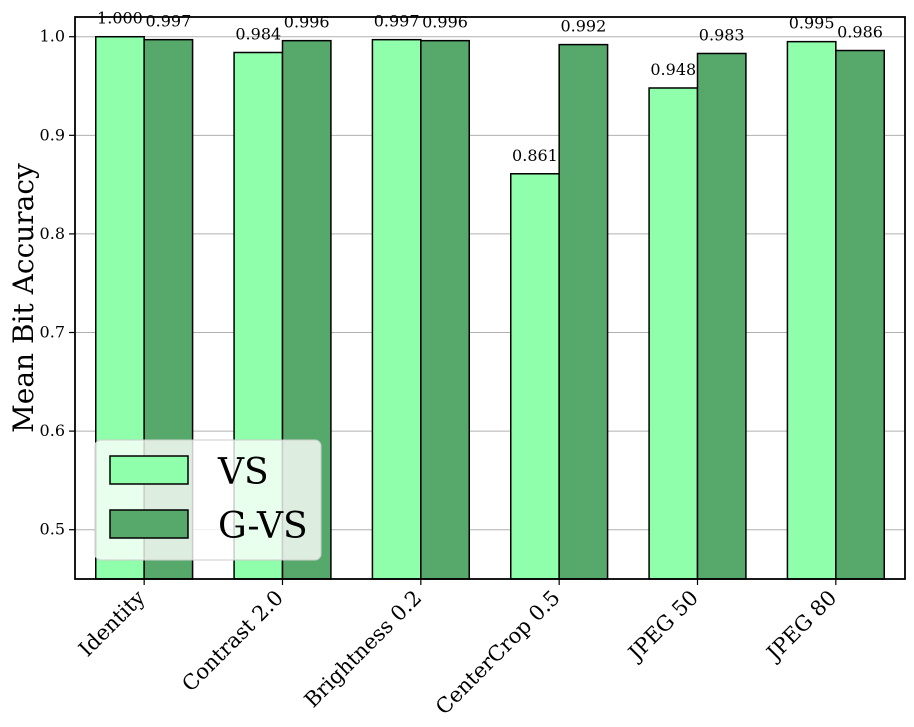 This screenshot has width=914, height=727. Describe the element at coordinates (397, 21) in the screenshot. I see `data-label-vs-brightness-0-2: 0.997` at that location.